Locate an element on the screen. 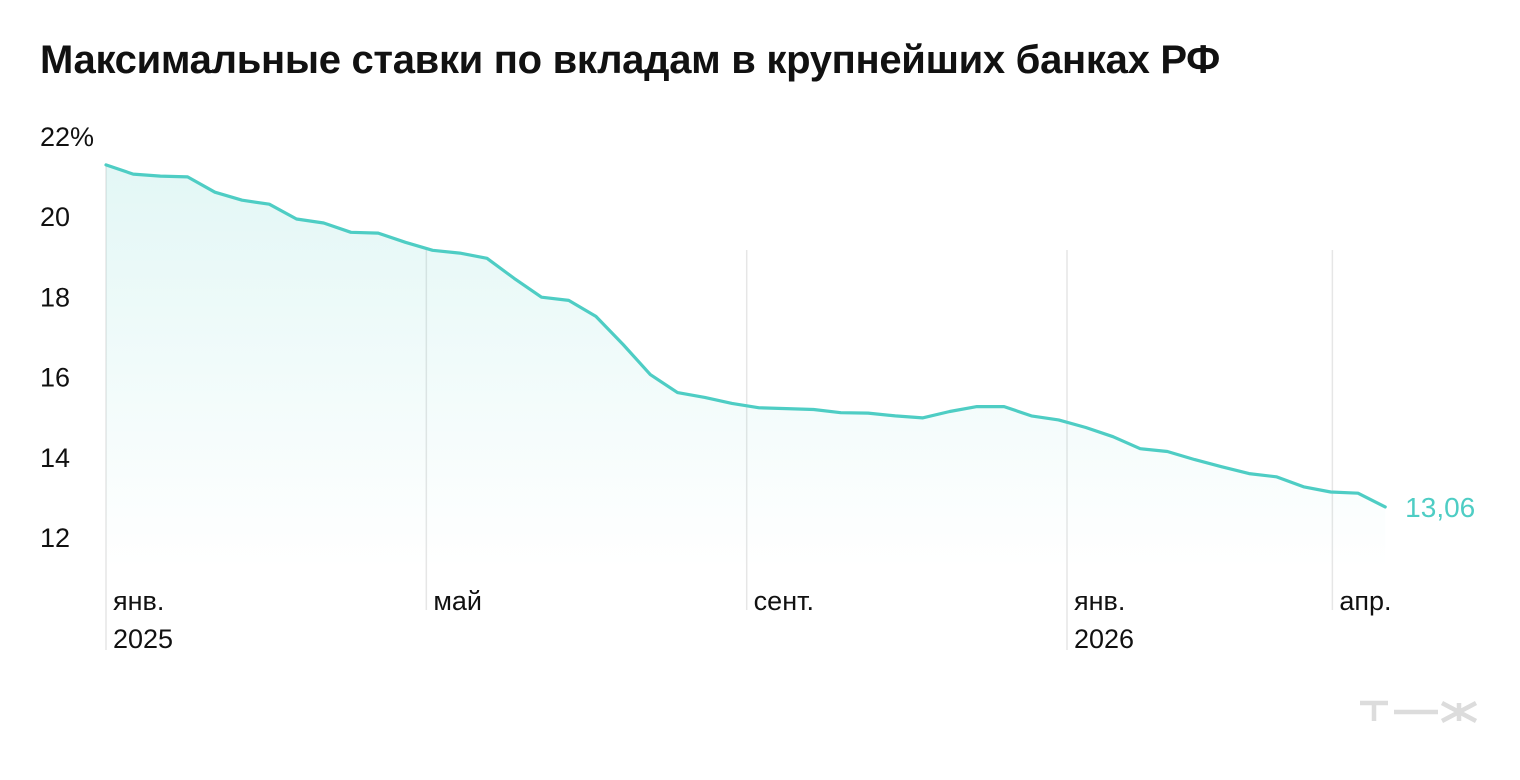 This screenshot has width=1520, height=780. y-tick-label: 22% is located at coordinates (67, 137).